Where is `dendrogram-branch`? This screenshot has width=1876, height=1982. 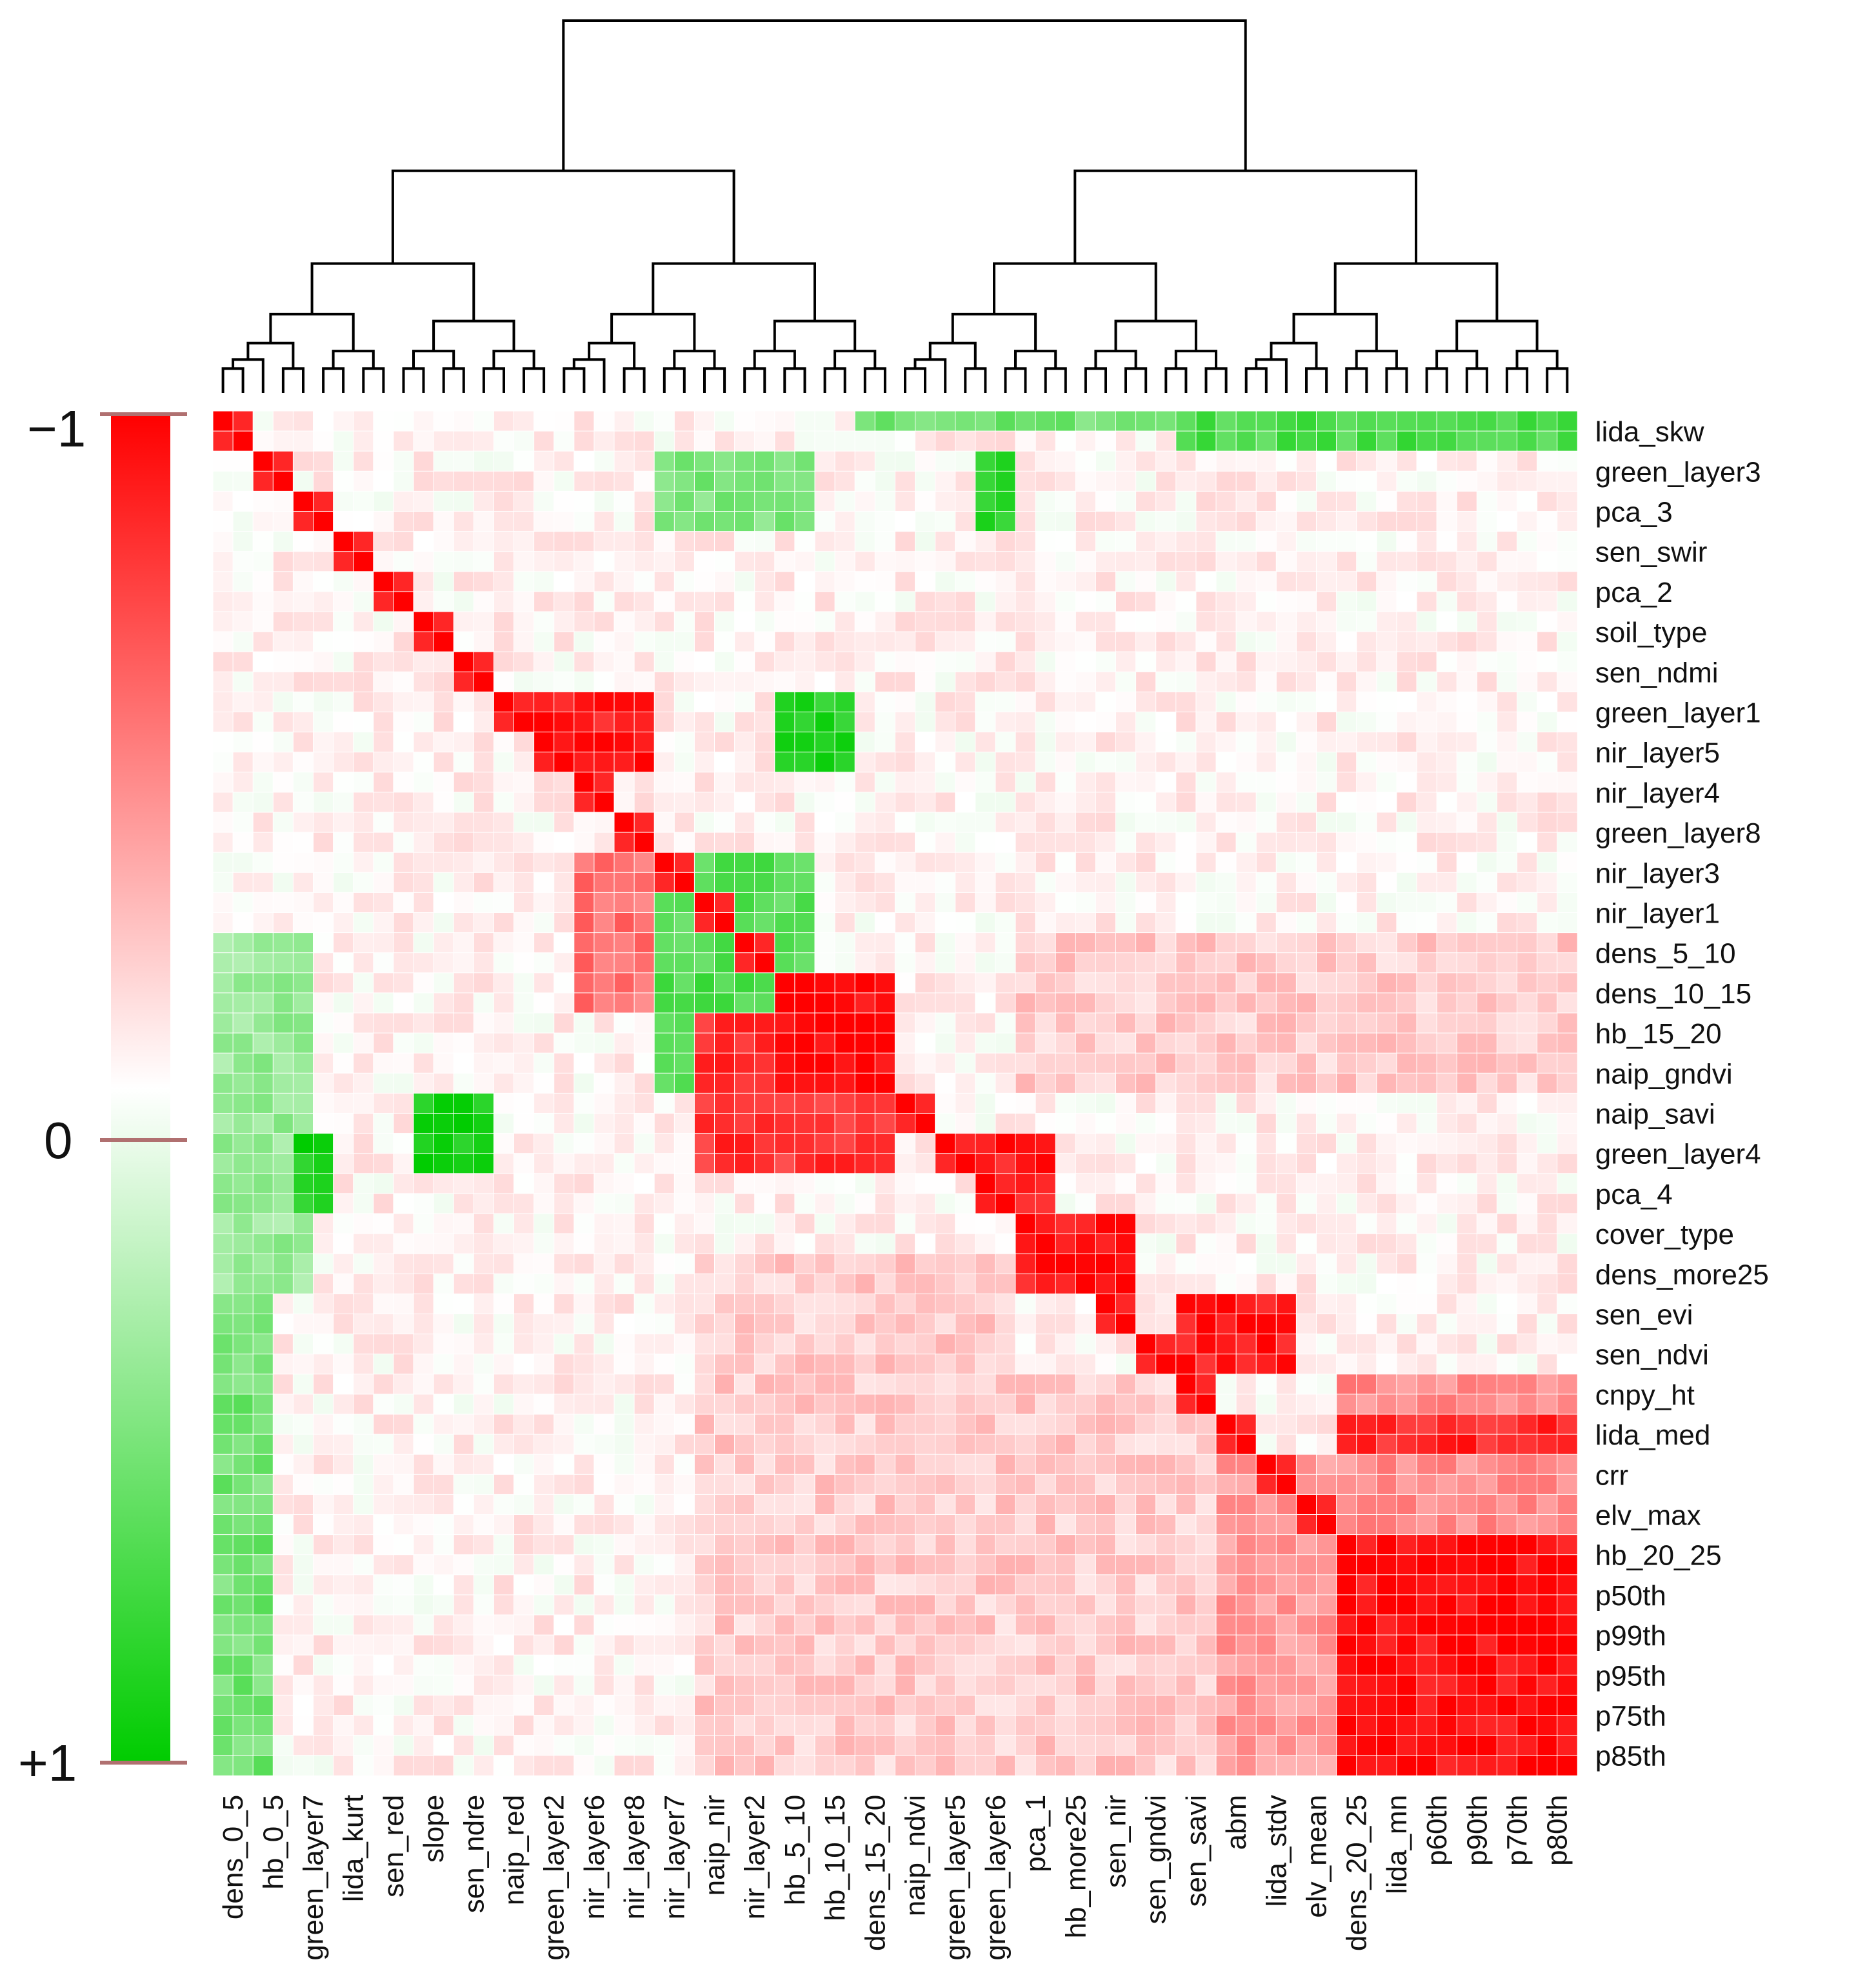 dendrogram-branch is located at coordinates (270, 355).